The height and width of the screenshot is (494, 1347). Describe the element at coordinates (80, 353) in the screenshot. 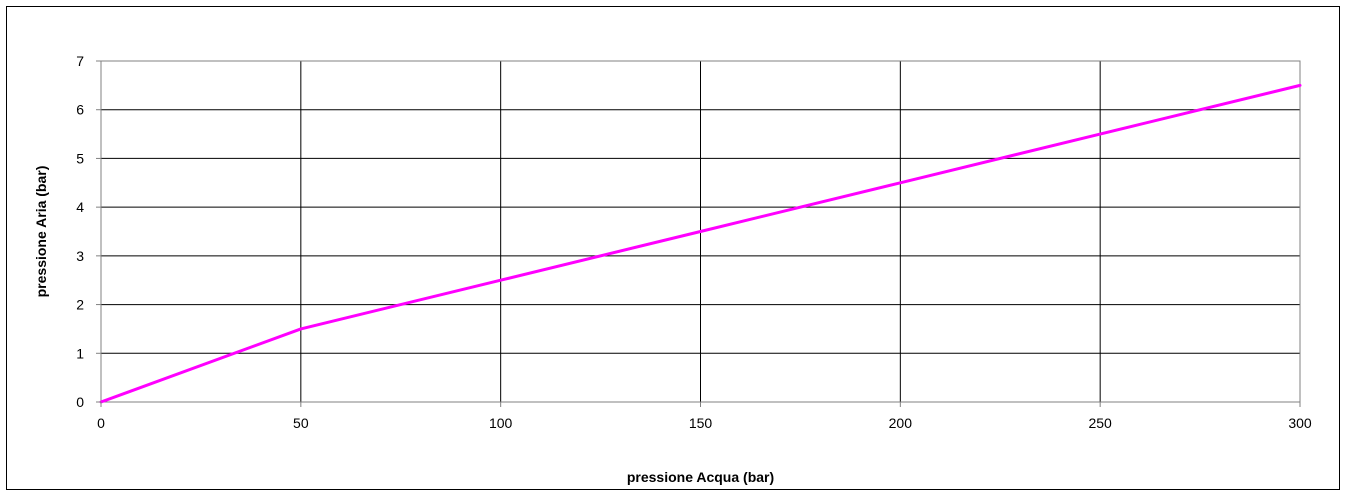

I see `y-tick-label: 1` at that location.